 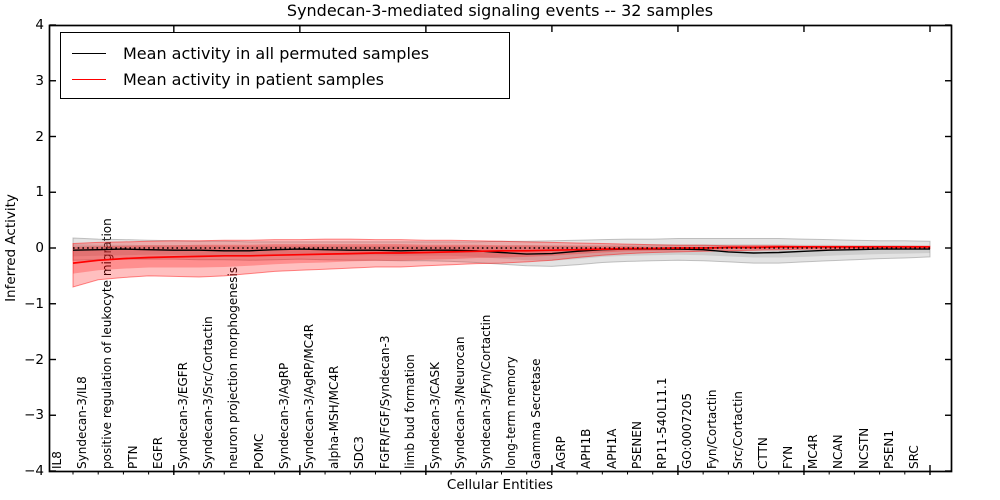 What do you see at coordinates (89, 79) in the screenshot?
I see `legend-line-patient` at bounding box center [89, 79].